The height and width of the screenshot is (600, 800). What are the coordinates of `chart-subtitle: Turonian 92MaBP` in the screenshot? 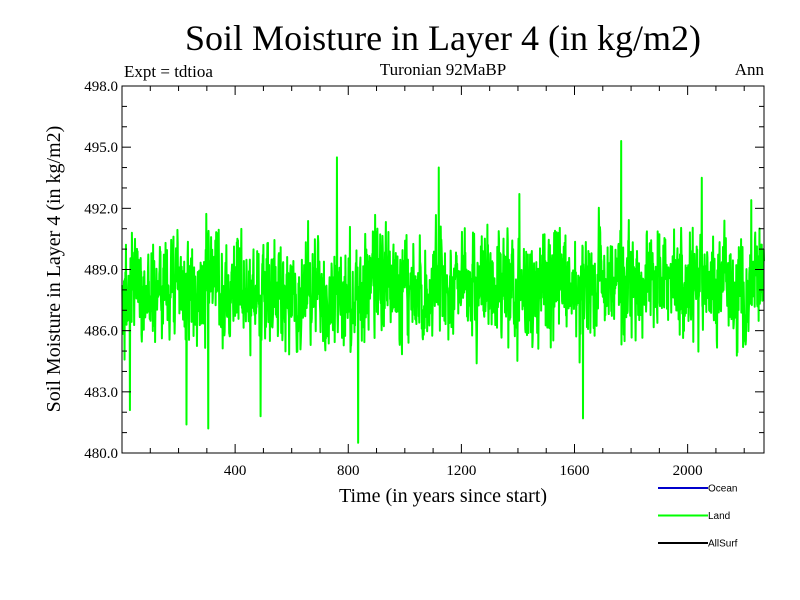 It's located at (443, 69).